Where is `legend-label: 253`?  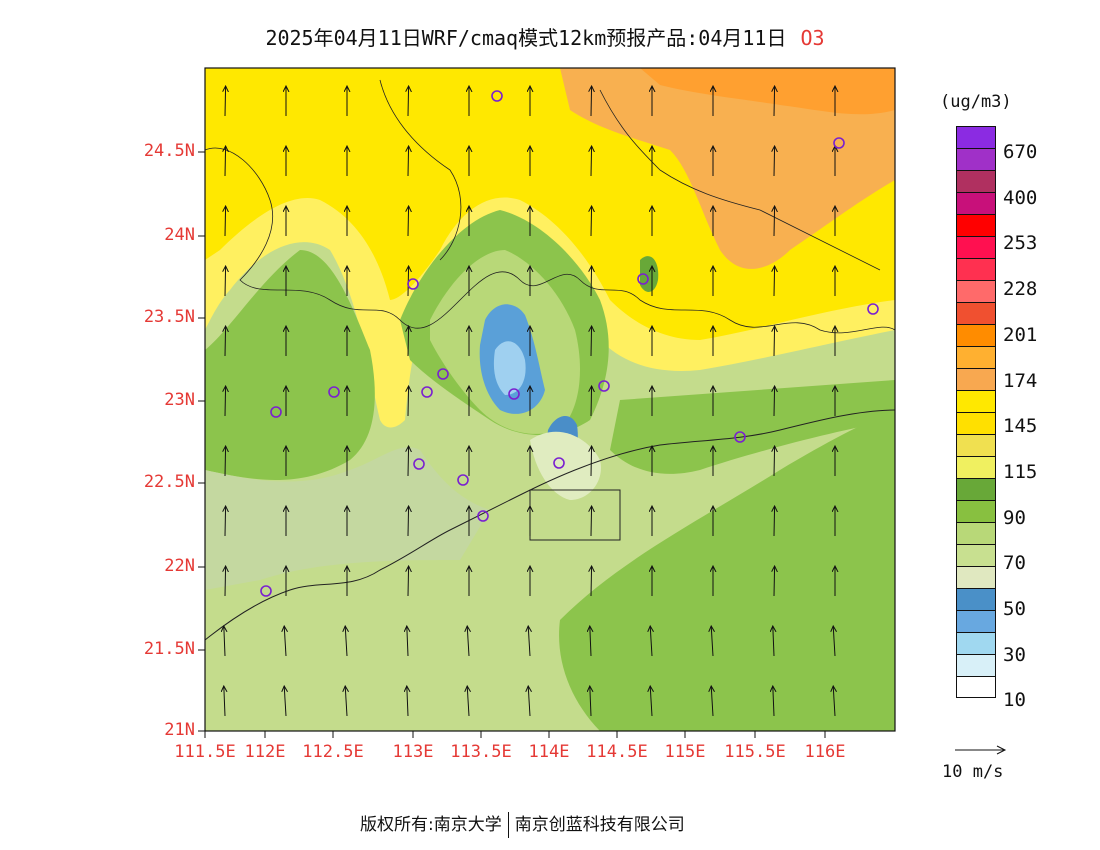 legend-label: 253 is located at coordinates (1020, 243).